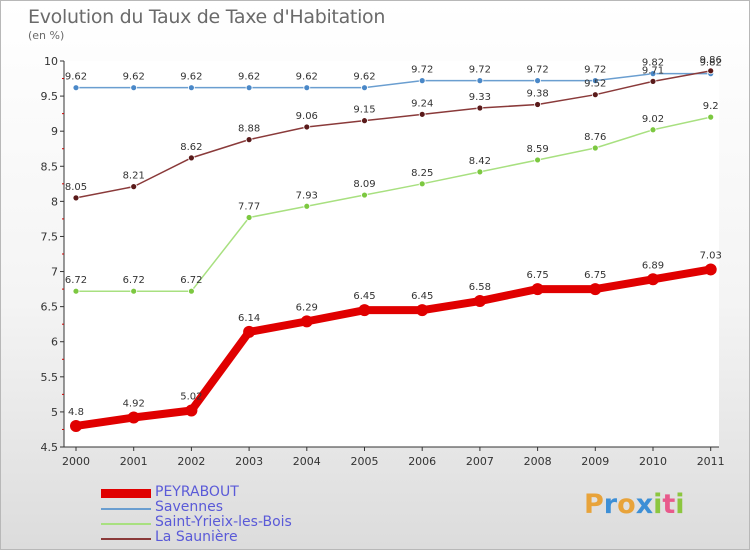 The width and height of the screenshot is (750, 550). What do you see at coordinates (364, 296) in the screenshot?
I see `data-label: 6.45` at bounding box center [364, 296].